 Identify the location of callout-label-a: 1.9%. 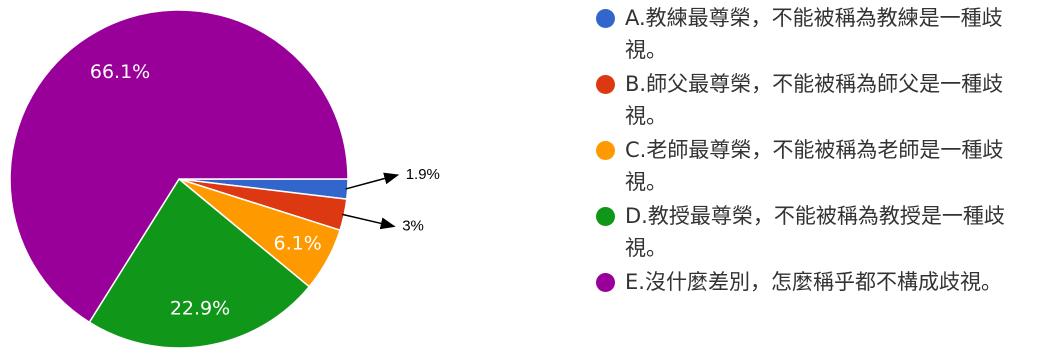
(423, 174).